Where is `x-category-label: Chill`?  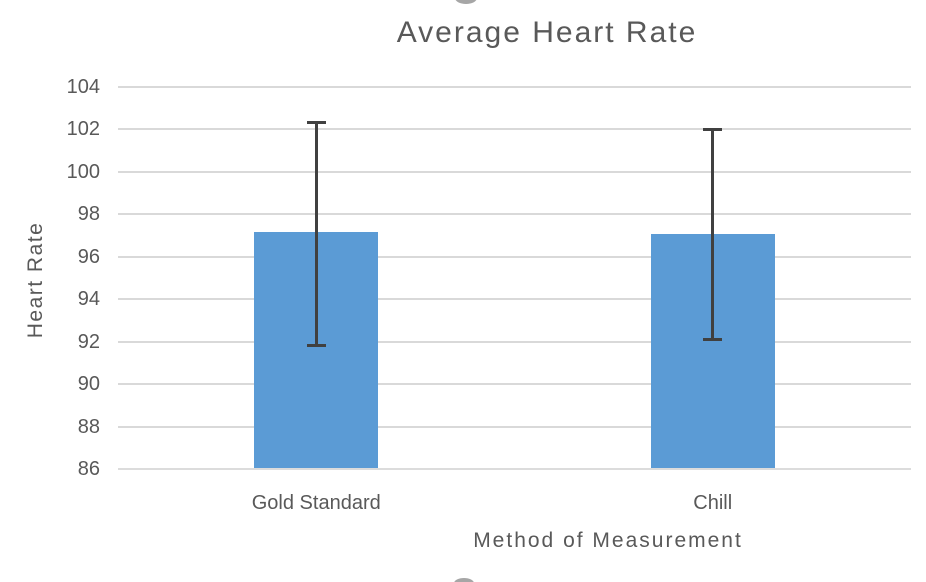
x-category-label: Chill is located at coordinates (713, 503).